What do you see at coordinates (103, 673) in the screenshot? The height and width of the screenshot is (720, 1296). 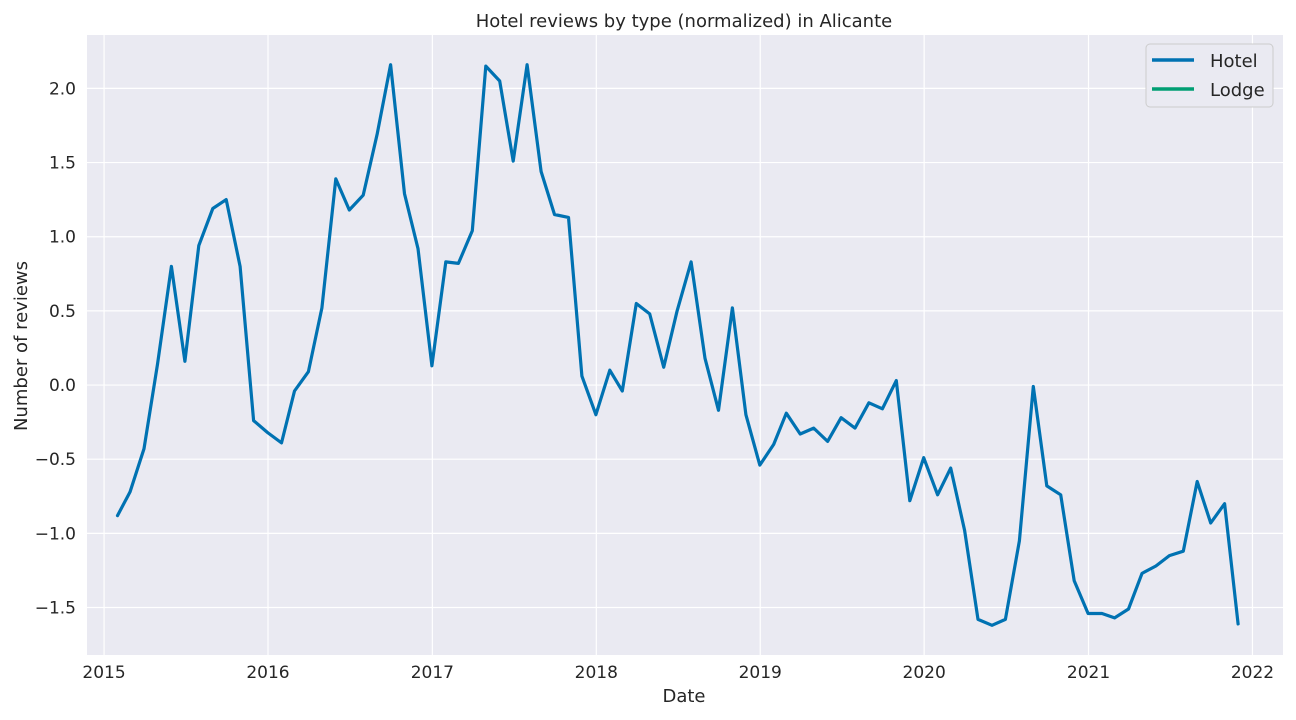 I see `x-tick-label: 2015` at bounding box center [103, 673].